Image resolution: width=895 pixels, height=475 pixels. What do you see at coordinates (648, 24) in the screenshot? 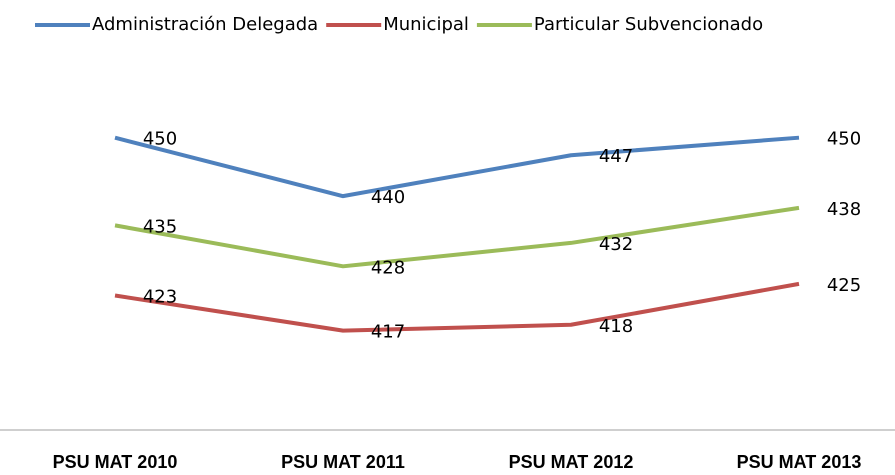
I see `legend-label: Particular Subvencionado` at bounding box center [648, 24].